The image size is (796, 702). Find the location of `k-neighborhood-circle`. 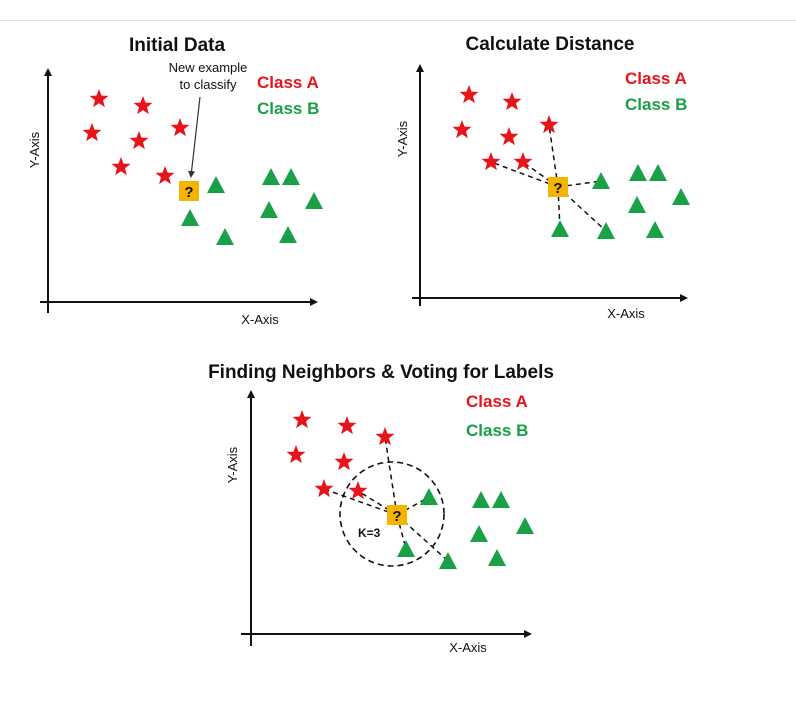

k-neighborhood-circle is located at coordinates (392, 514).